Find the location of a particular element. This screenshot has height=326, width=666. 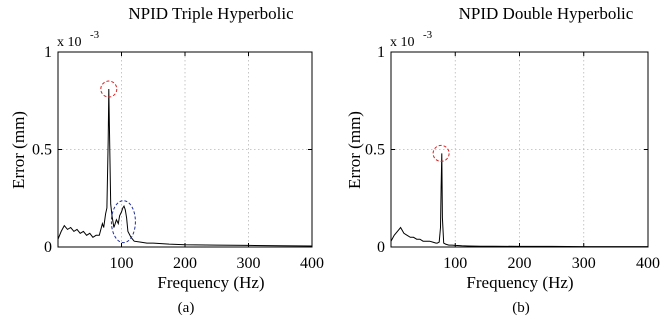

chart-title-b: NPID Double Hyperbolic is located at coordinates (546, 13).